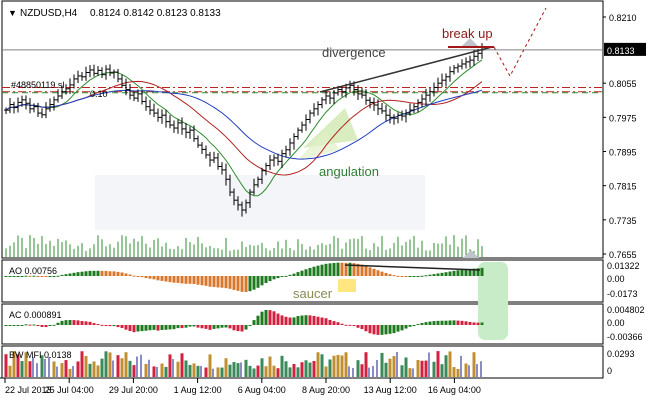  Describe the element at coordinates (37, 85) in the screenshot. I see `order-label: #48850119 sl` at that location.